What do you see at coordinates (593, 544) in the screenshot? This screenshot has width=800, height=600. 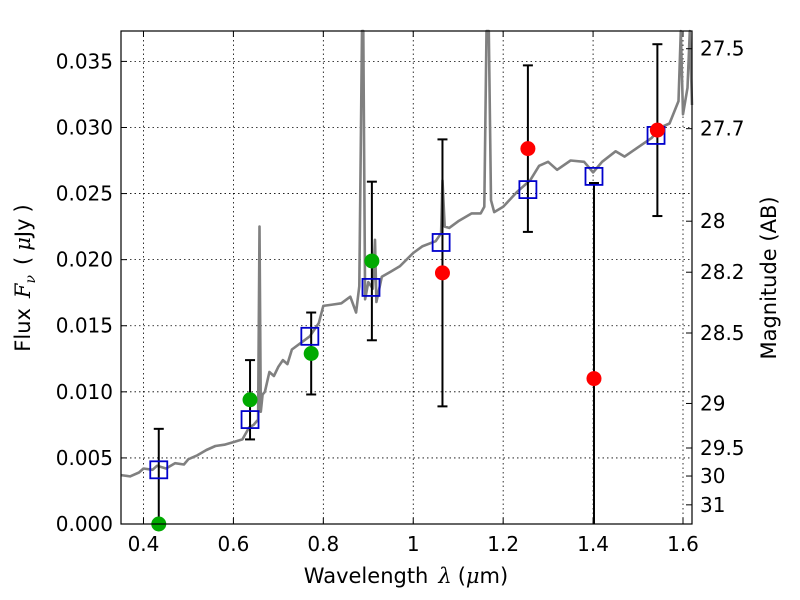 I see `x-tick-label: 1.4` at bounding box center [593, 544].